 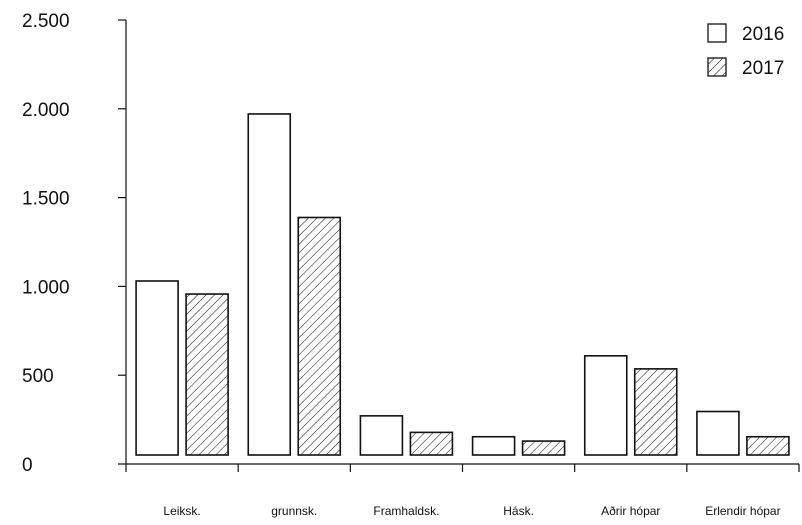 I want to click on y-tick-label: 2.500, so click(x=46, y=21).